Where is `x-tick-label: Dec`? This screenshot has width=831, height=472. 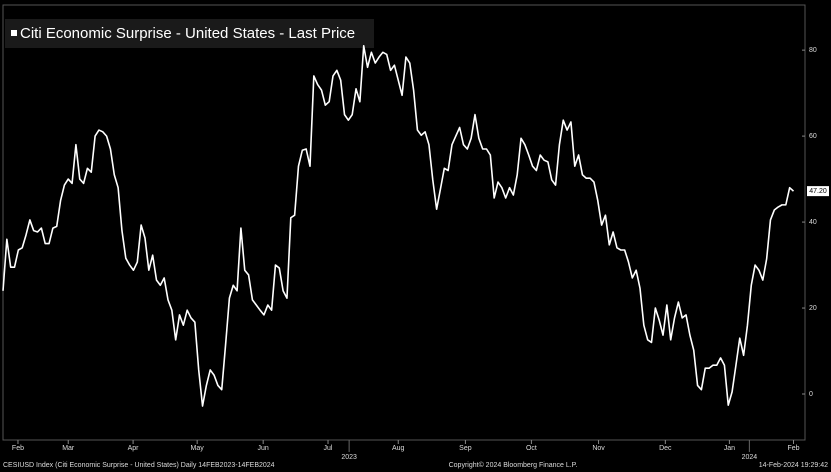 x-tick-label: Dec is located at coordinates (665, 448).